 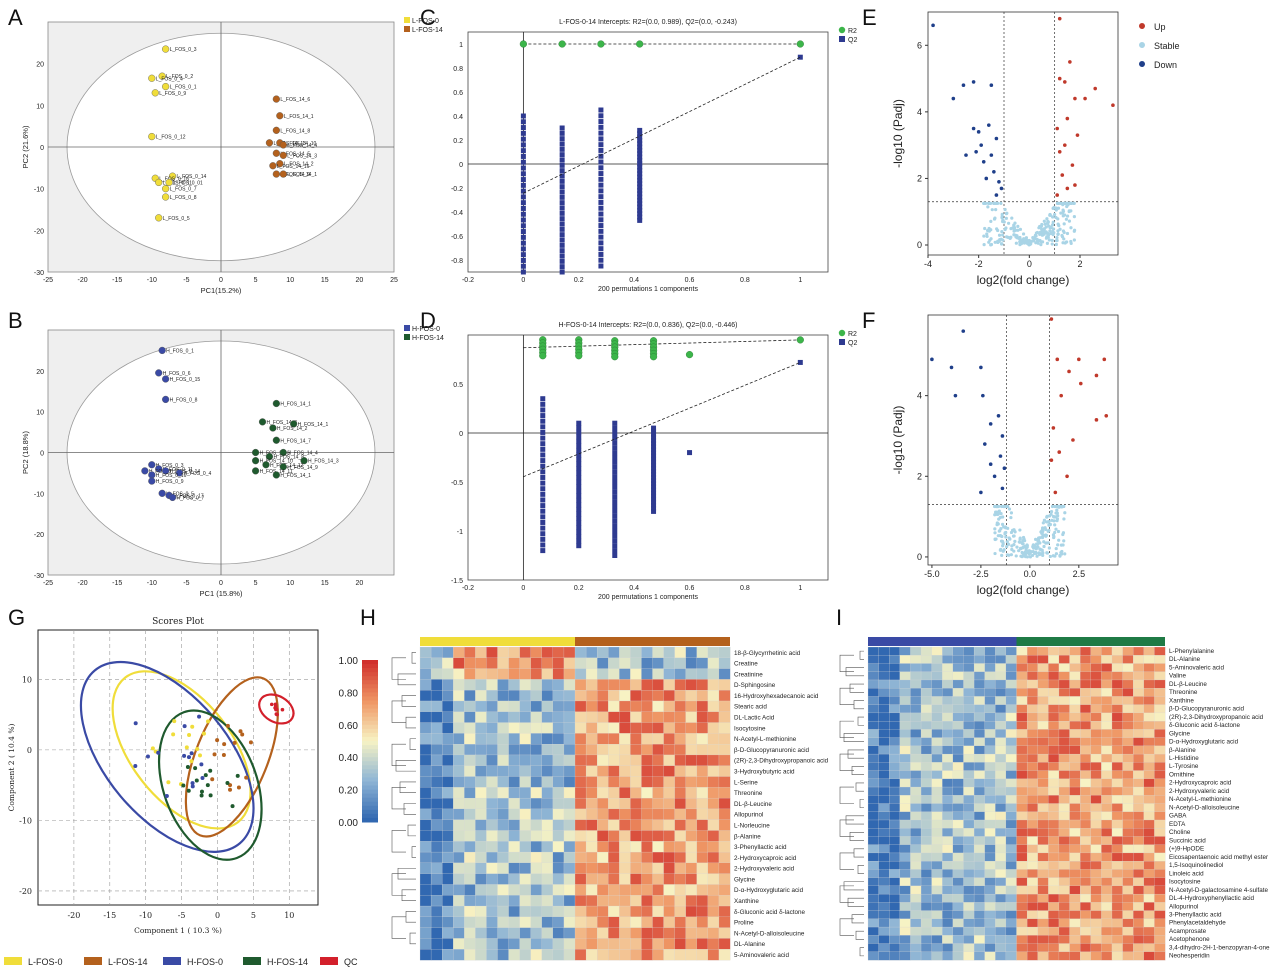 I want to click on x-tick-label-B: -25, so click(x=48, y=583).